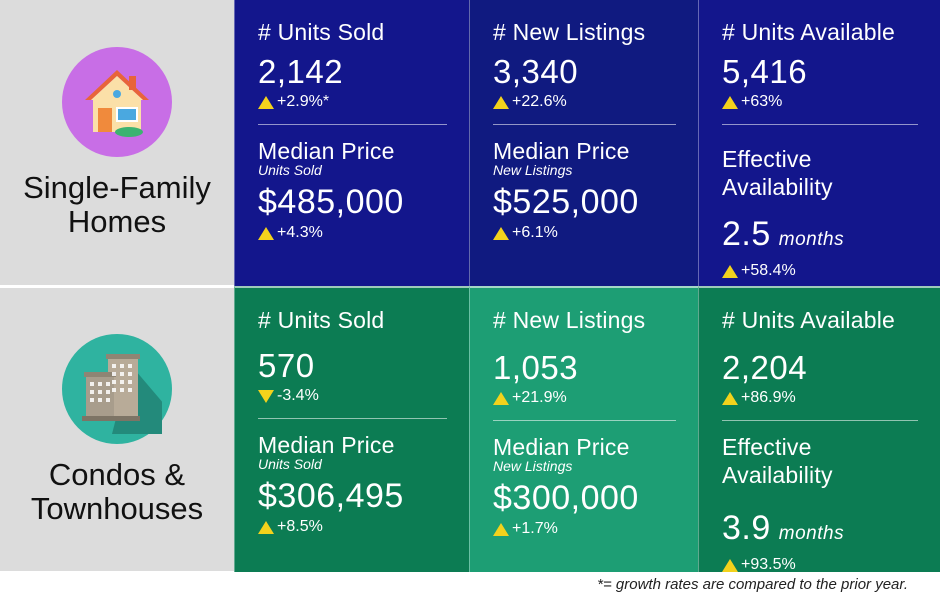 The width and height of the screenshot is (940, 596). I want to click on effective-value: 3.9, so click(746, 528).